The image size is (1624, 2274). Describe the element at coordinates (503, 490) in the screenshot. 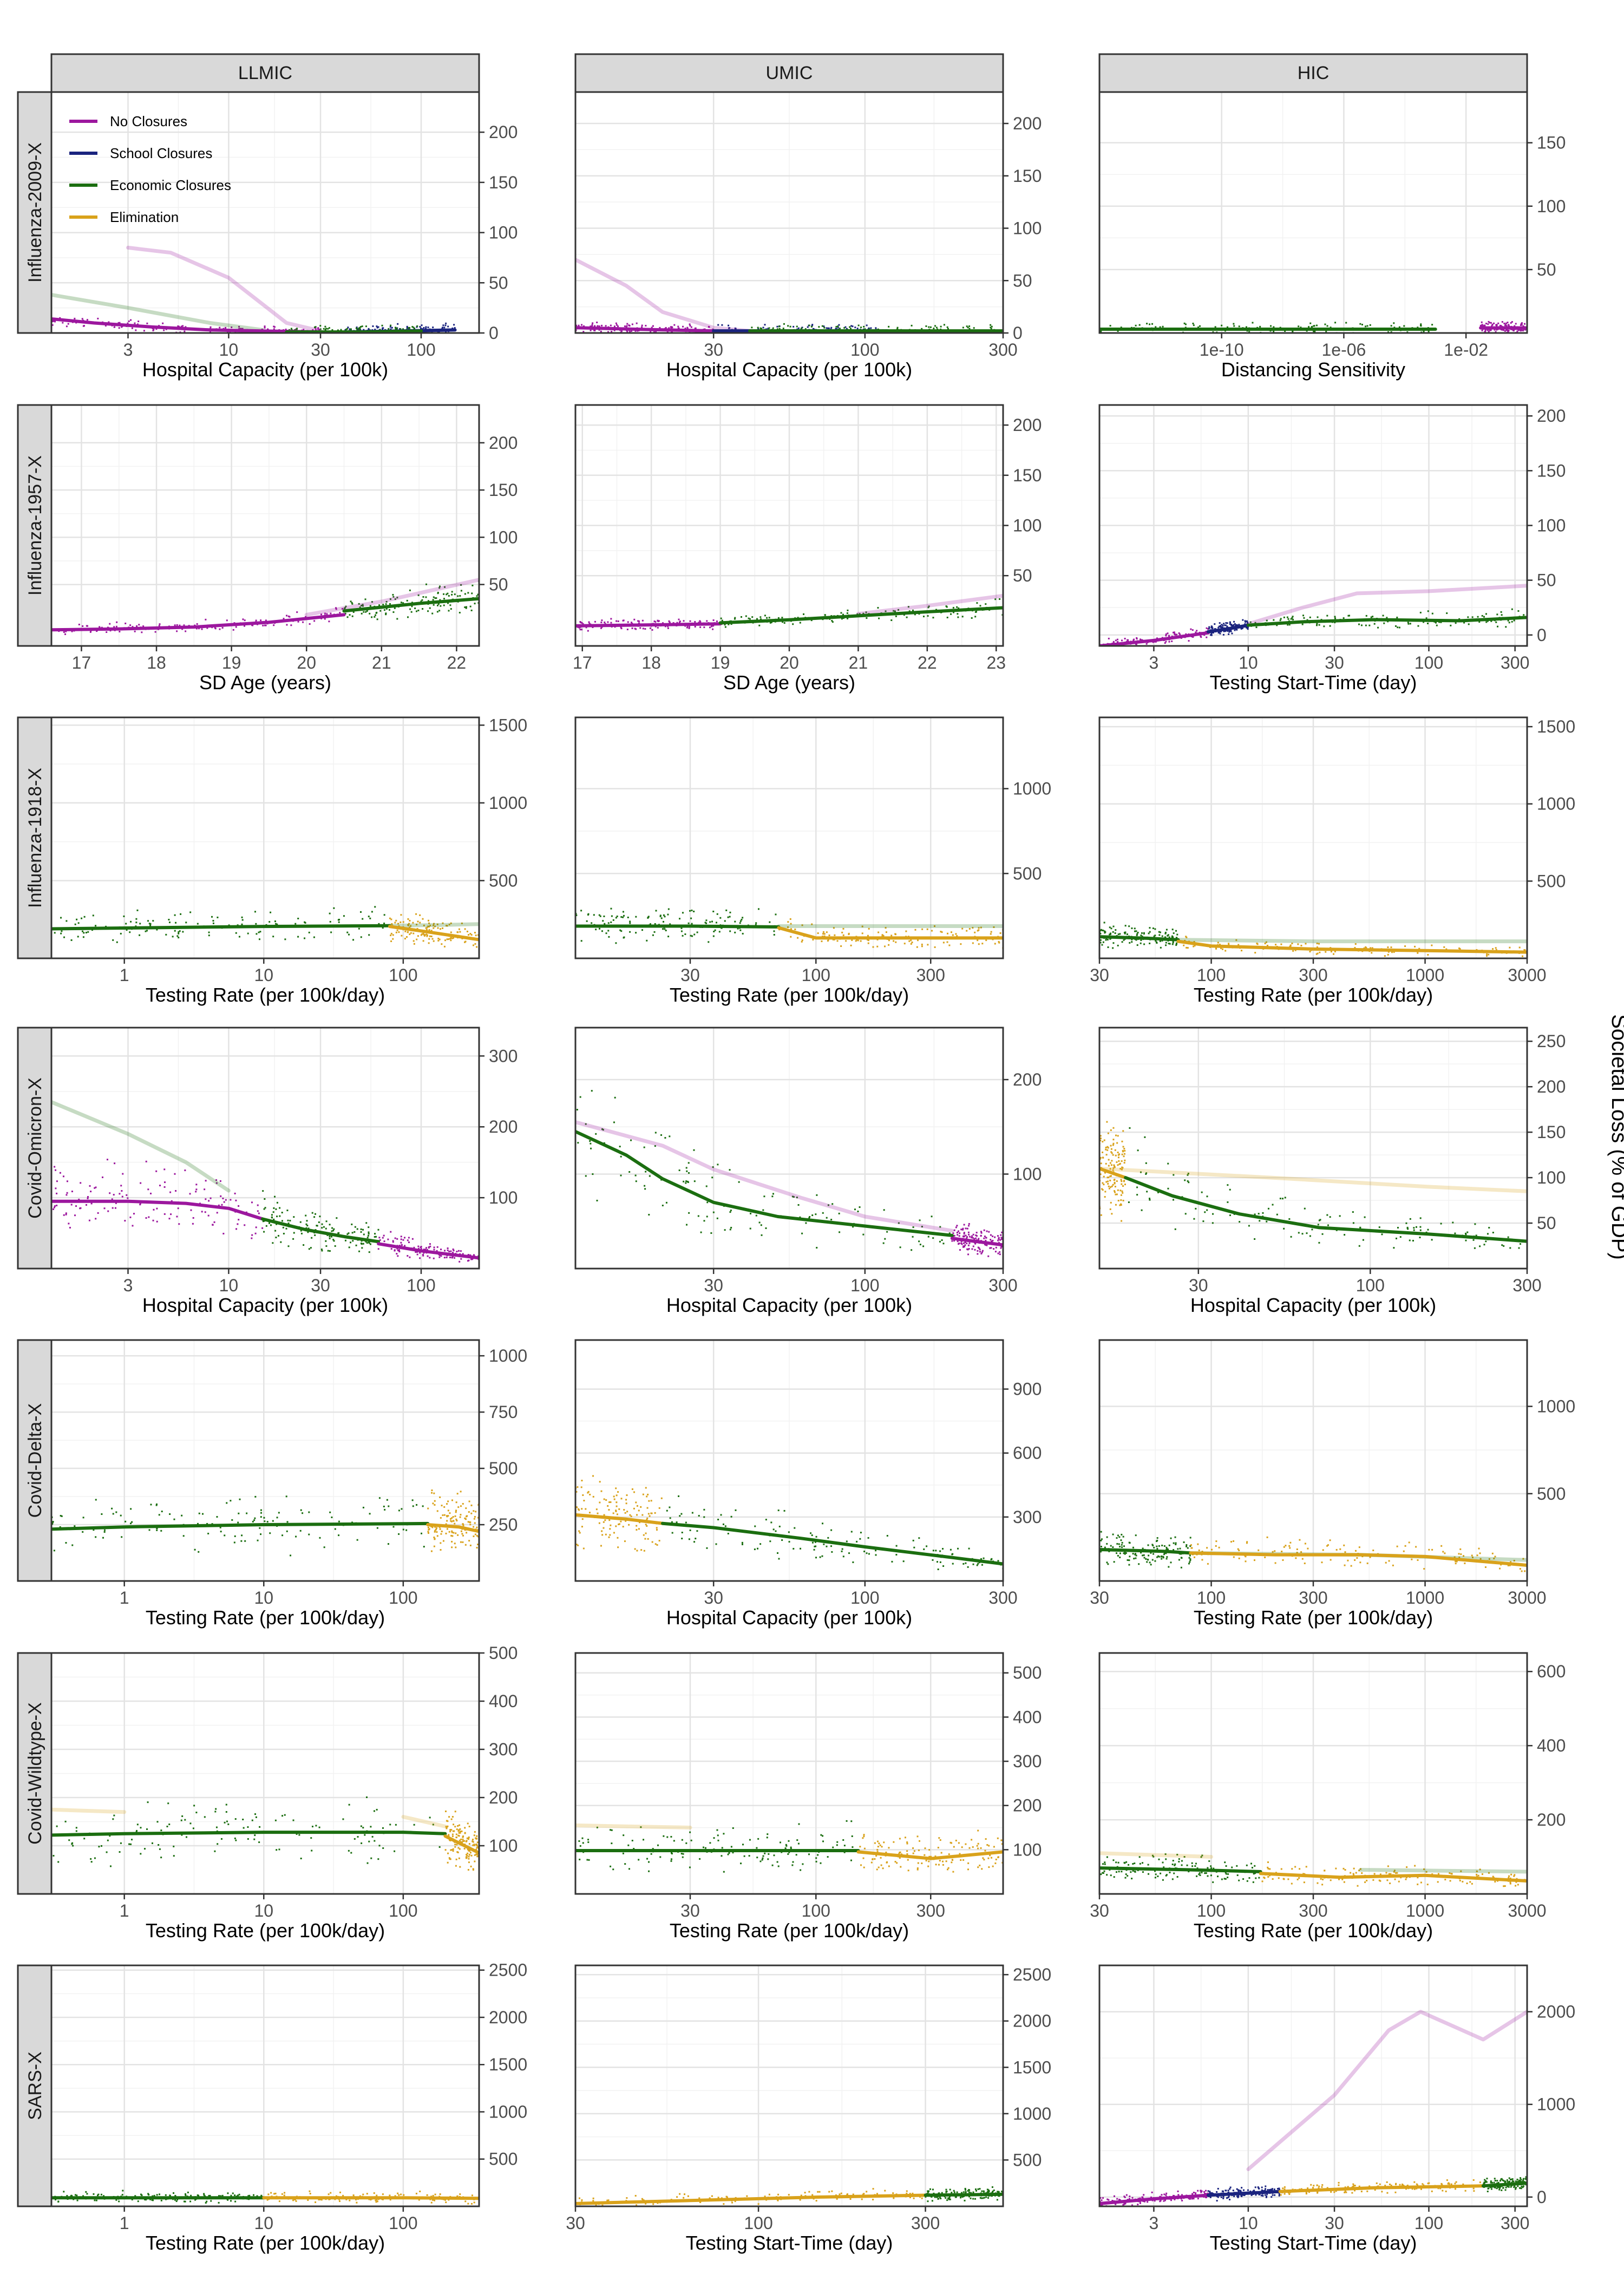

I see `y-tick-label: 150` at that location.